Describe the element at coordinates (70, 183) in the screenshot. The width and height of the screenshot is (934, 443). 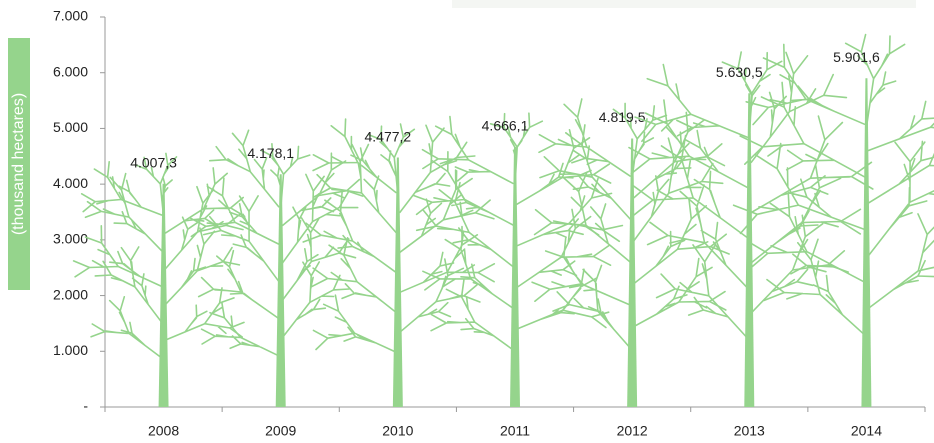
I see `y-tick-label: 4.000` at that location.